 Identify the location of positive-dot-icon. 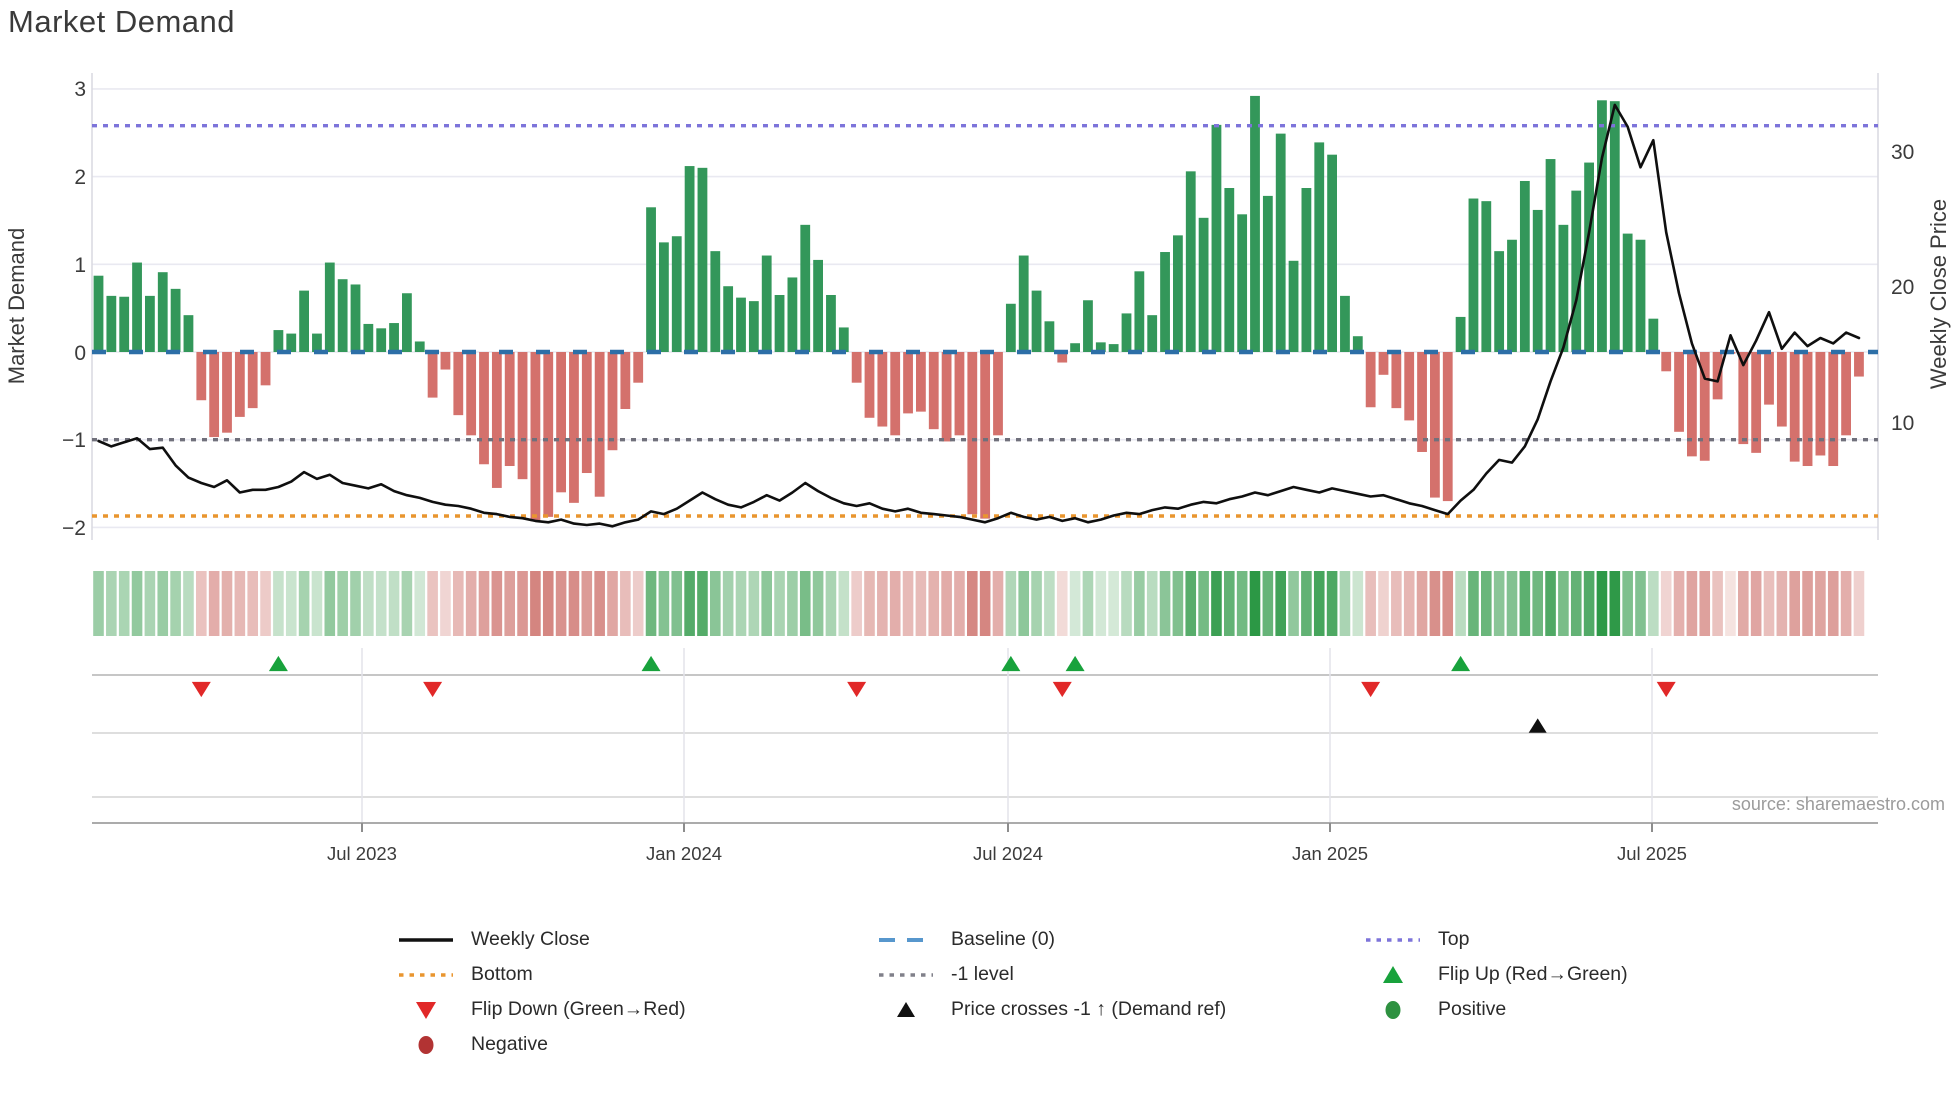
(1393, 1009).